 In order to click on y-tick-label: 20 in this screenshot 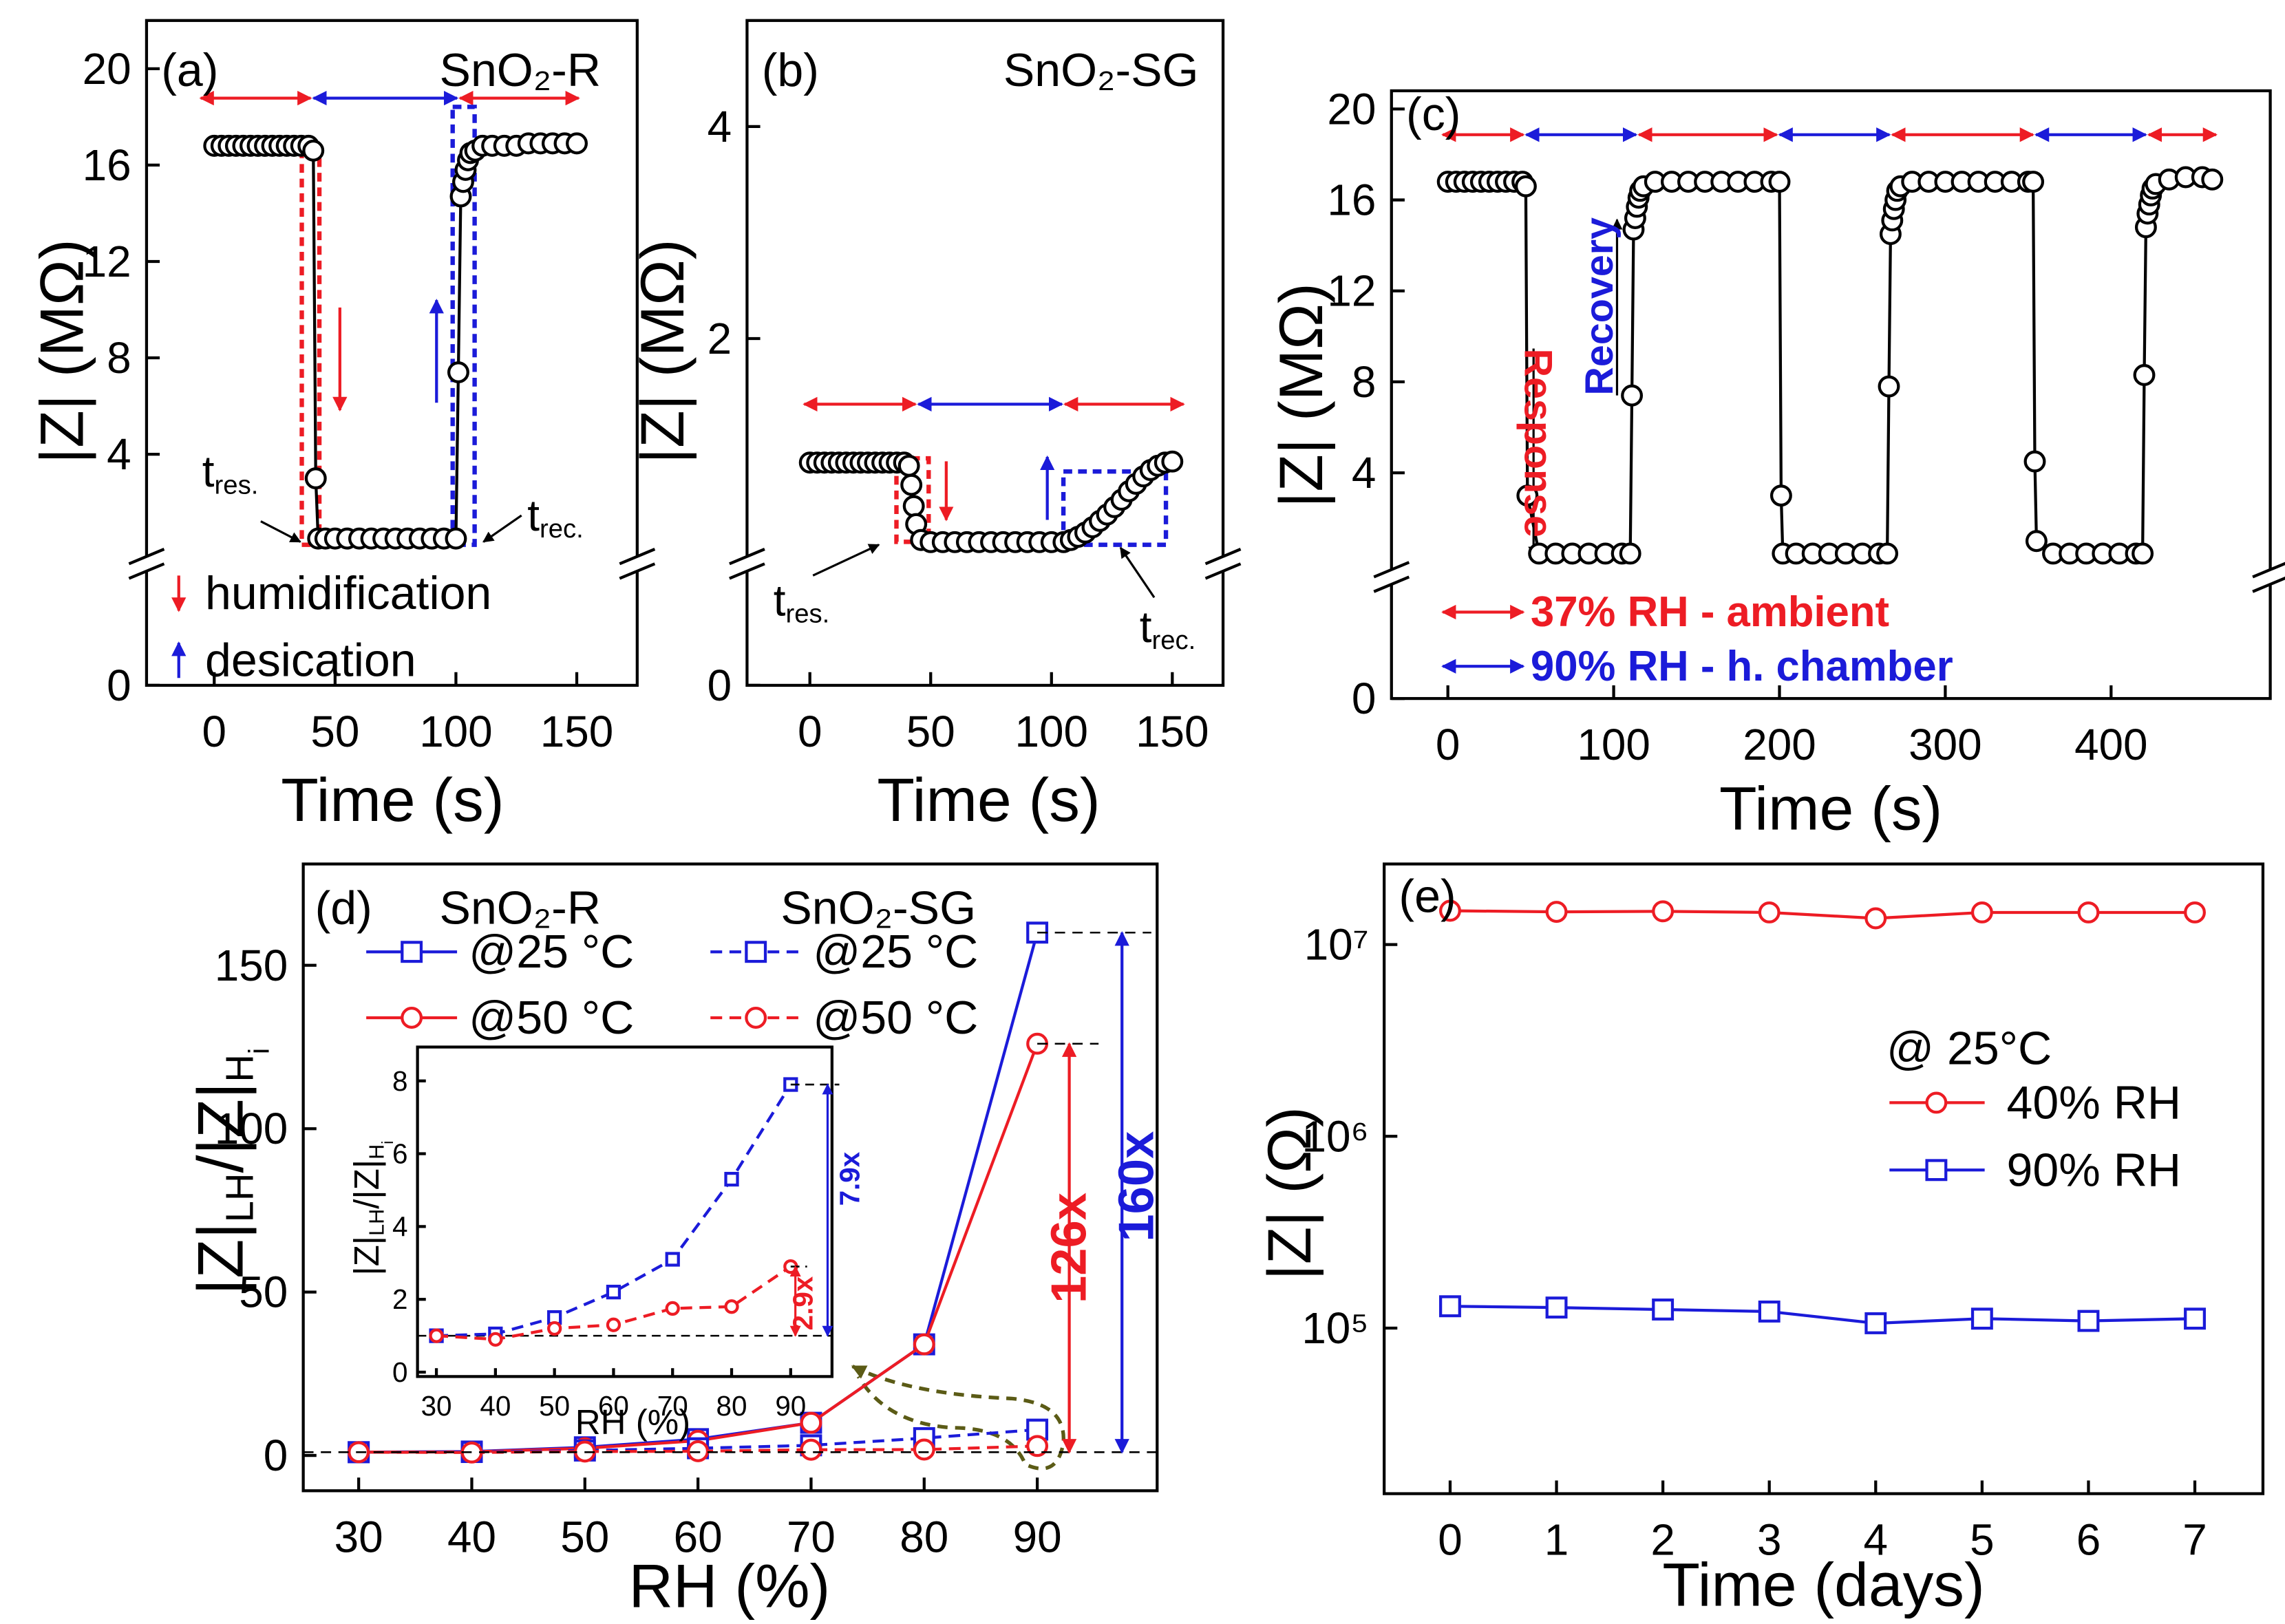, I will do `click(107, 69)`.